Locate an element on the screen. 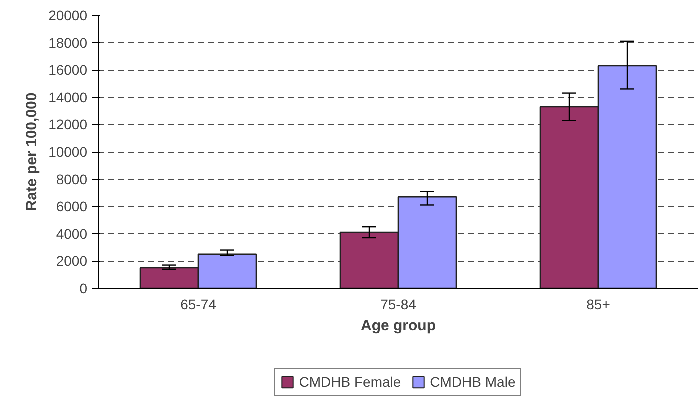 The height and width of the screenshot is (418, 698). y-tick-label: 12000 is located at coordinates (68, 124).